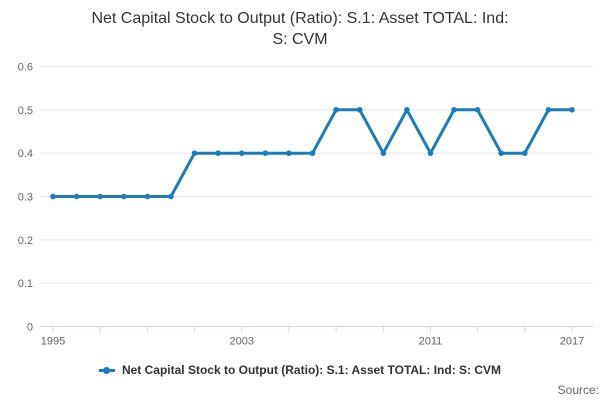  I want to click on x-tick-label: 2003, so click(241, 342).